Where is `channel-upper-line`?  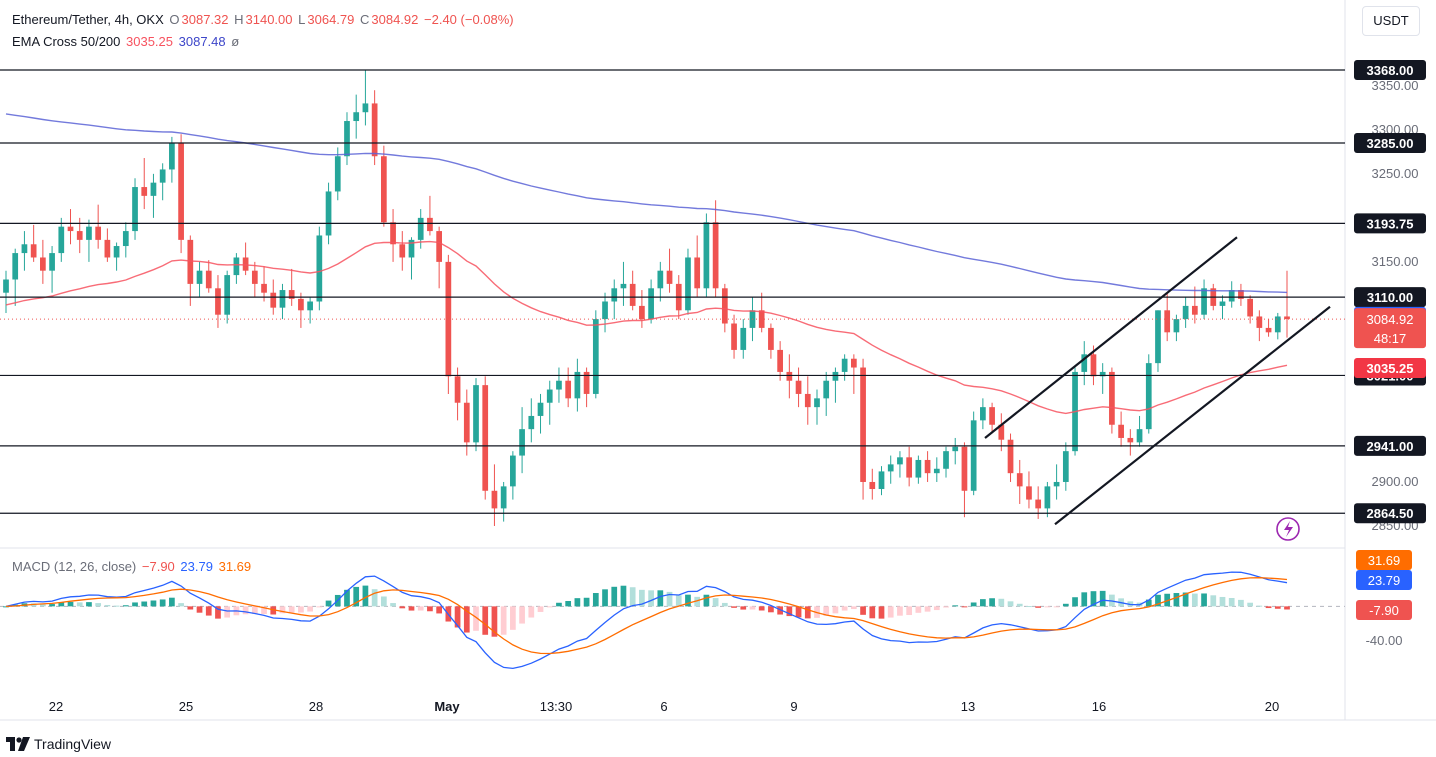 channel-upper-line is located at coordinates (1111, 337).